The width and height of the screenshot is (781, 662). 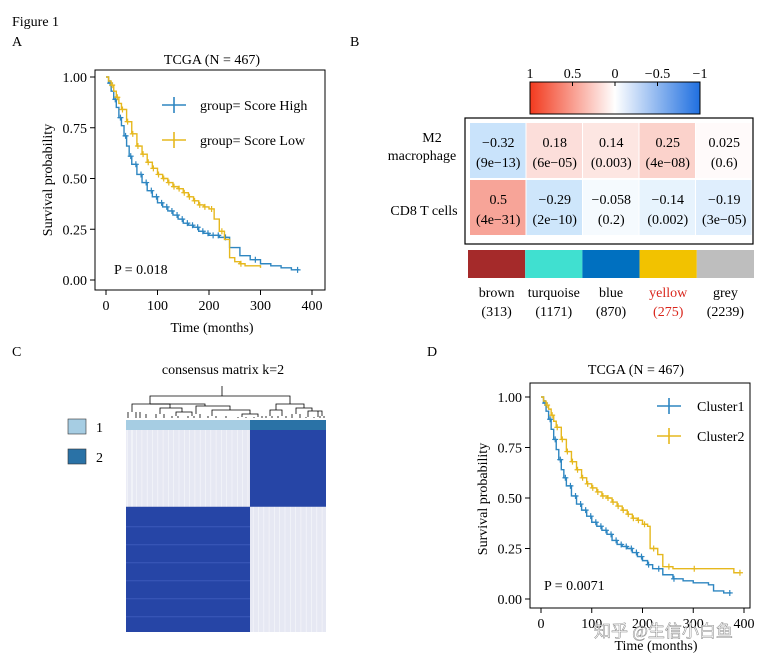 What do you see at coordinates (234, 123) in the screenshot?
I see `km-a-legend: group= Score High group= Score Low` at bounding box center [234, 123].